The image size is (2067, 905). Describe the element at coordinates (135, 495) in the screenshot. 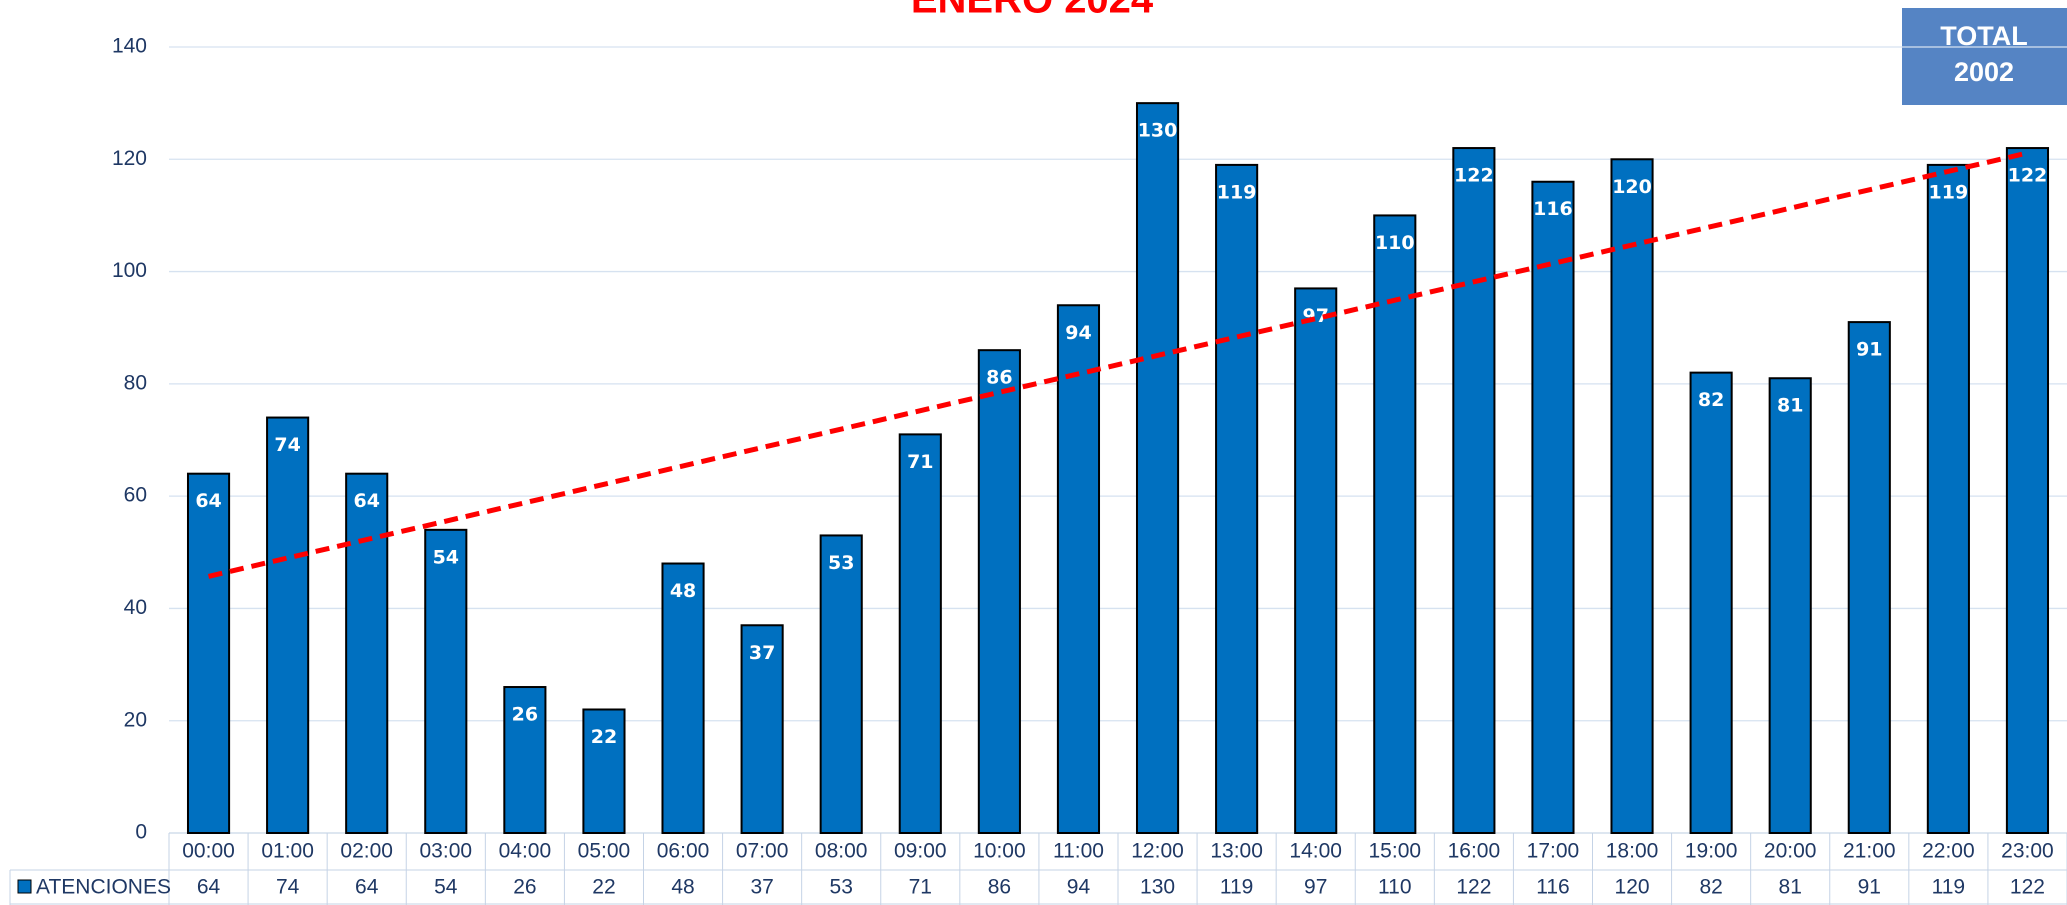

I see `y-tick-label: 60` at that location.